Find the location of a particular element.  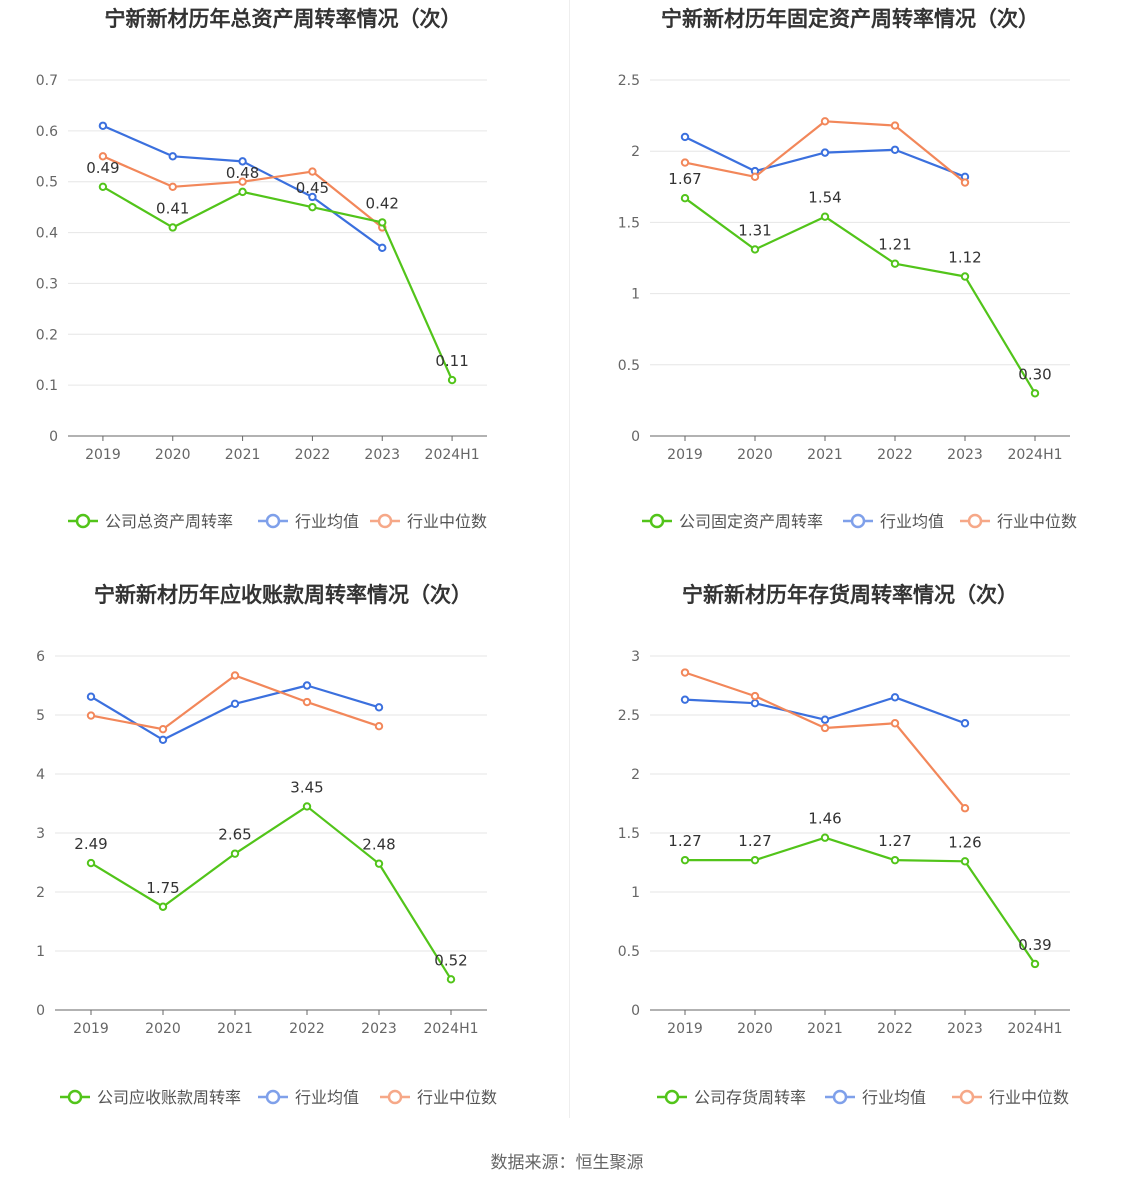

chart-title: 宁新新材历年存货周转率情况（次） is located at coordinates (850, 595).